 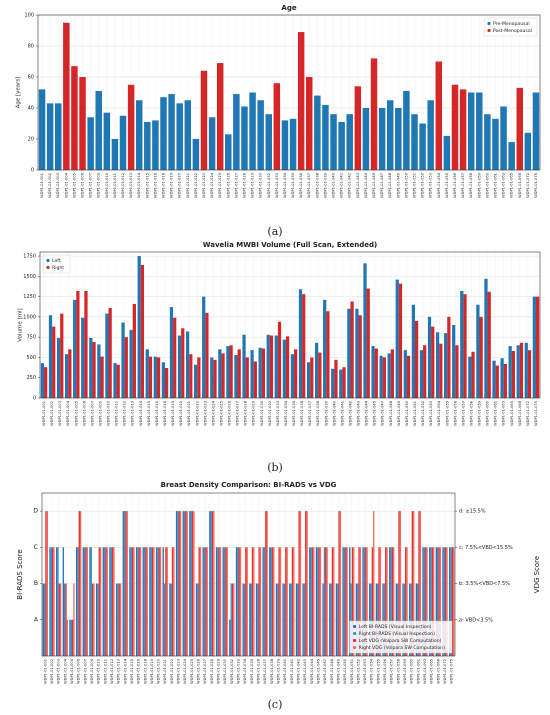 I want to click on x-tick-label: WDP1-01-015, so click(x=147, y=185).